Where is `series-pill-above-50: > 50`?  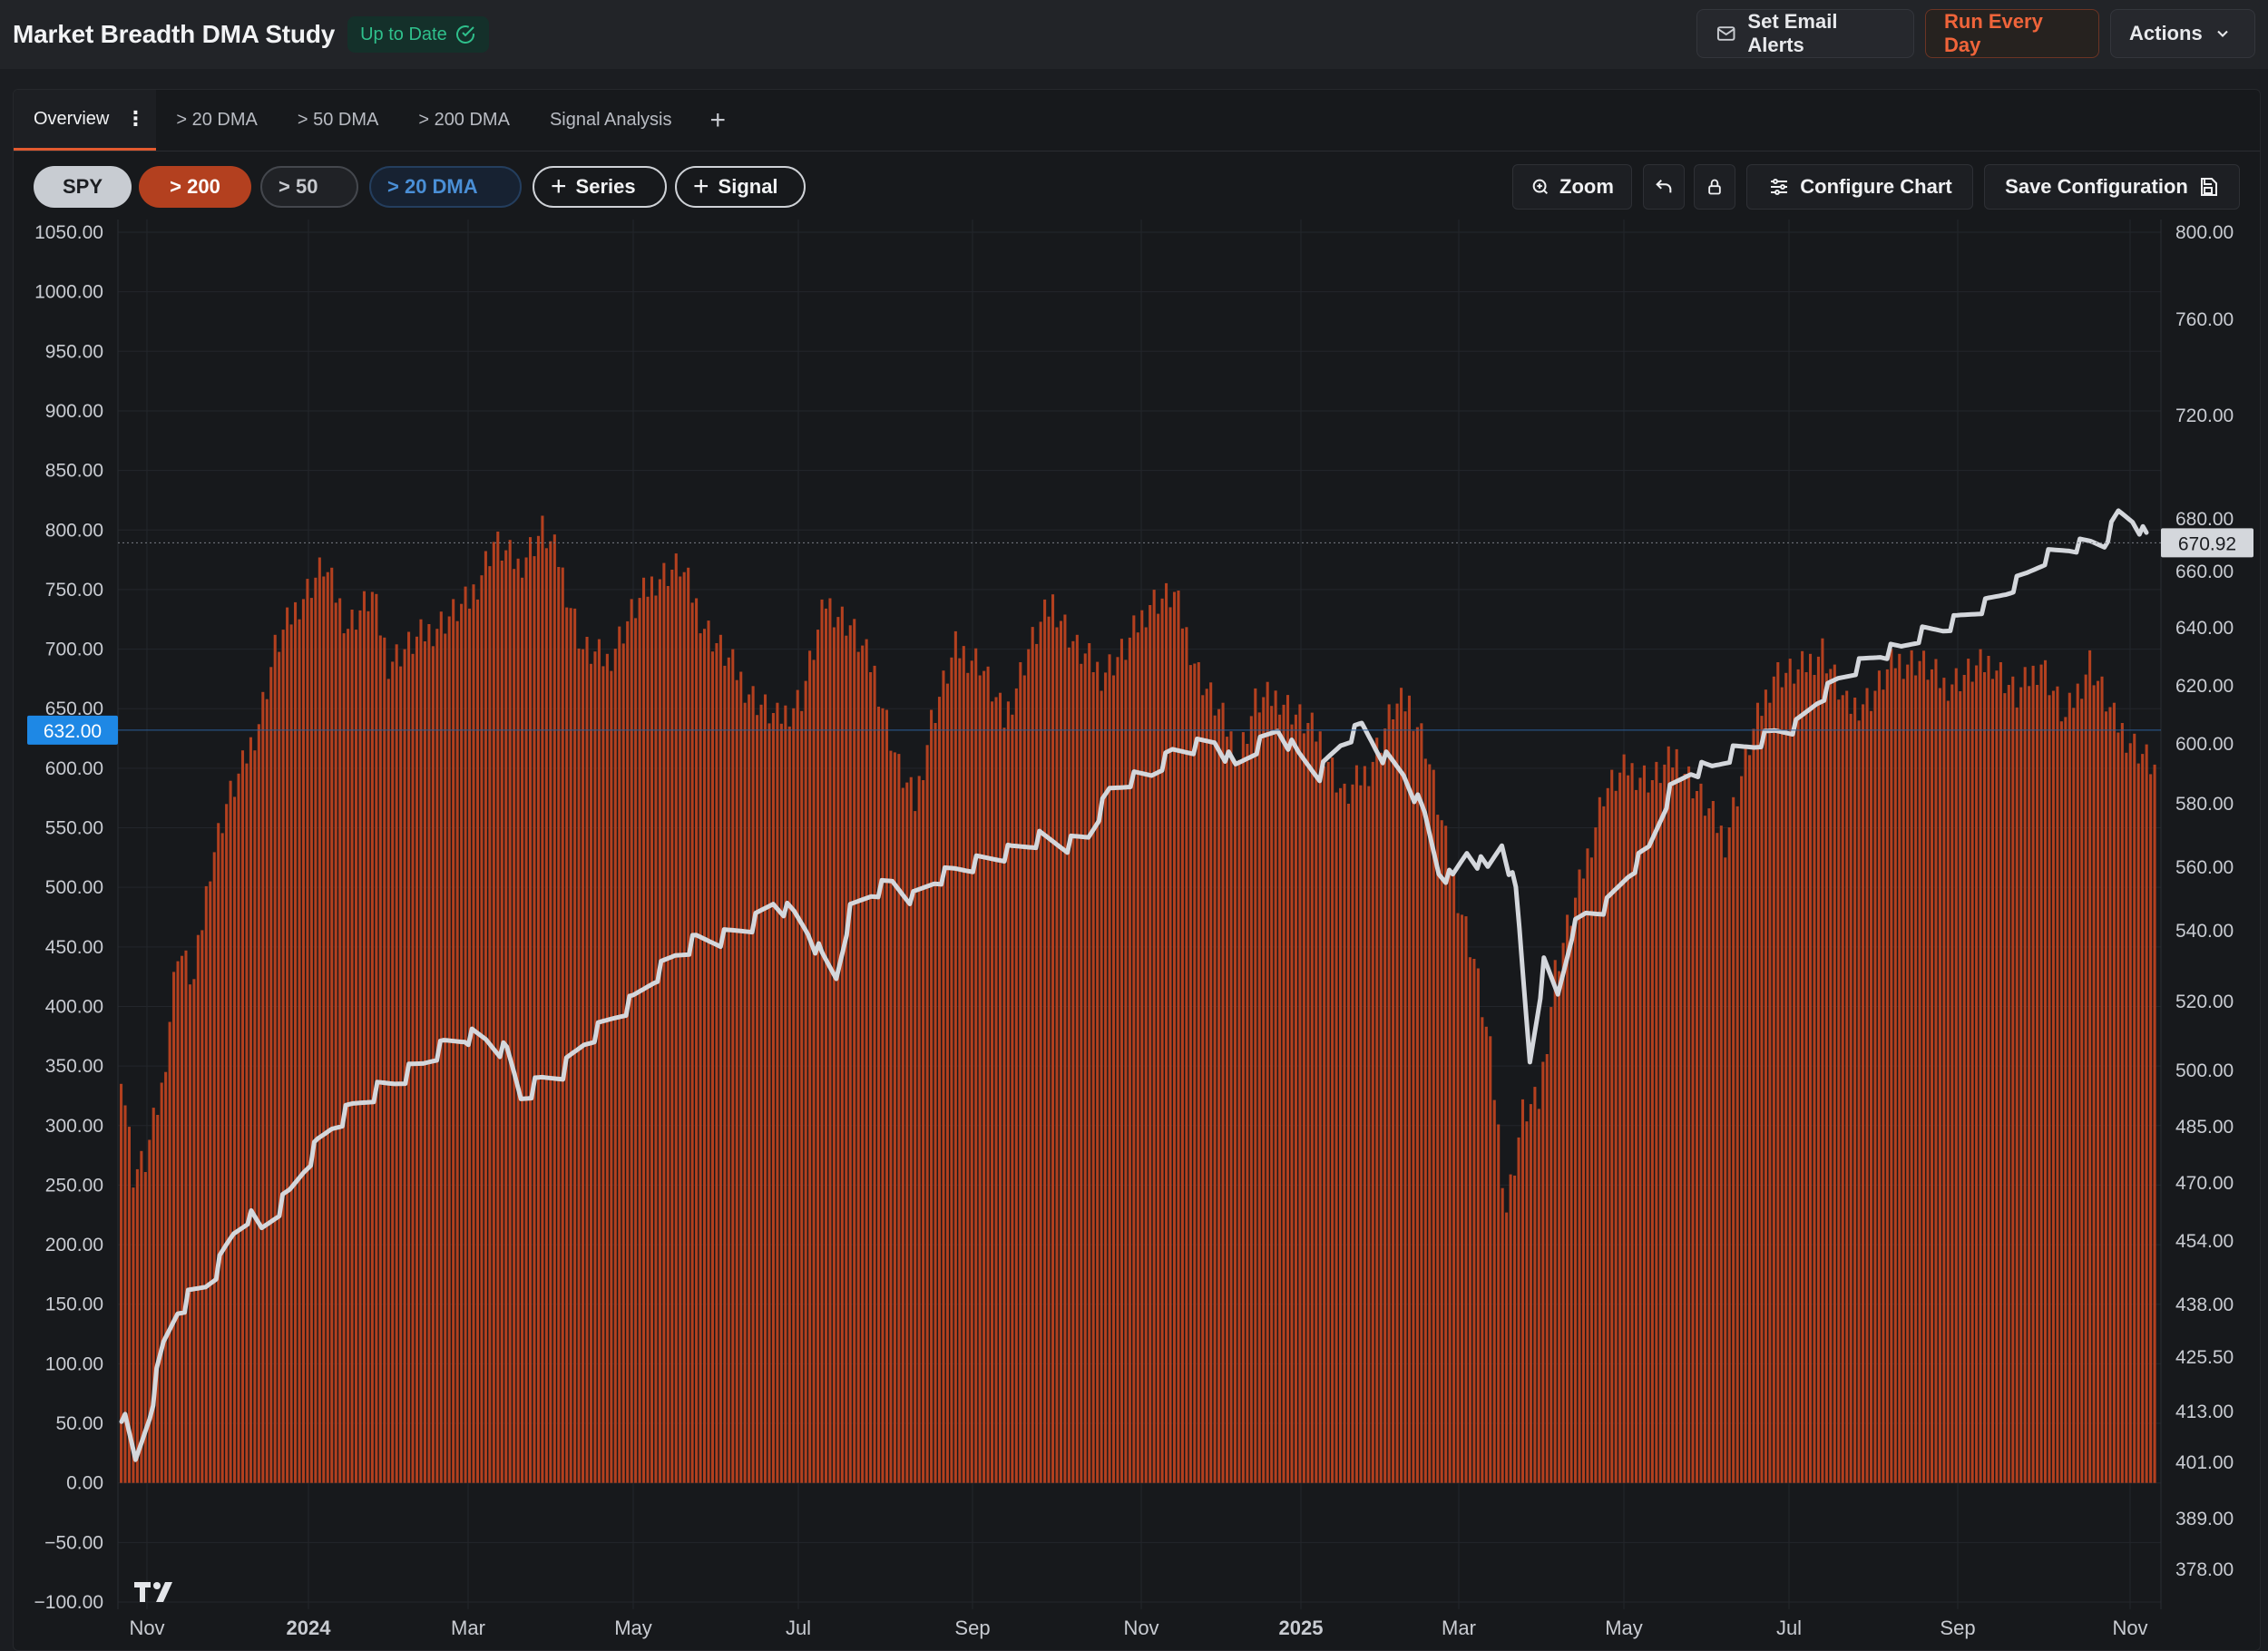
series-pill-above-50: > 50 is located at coordinates (309, 187).